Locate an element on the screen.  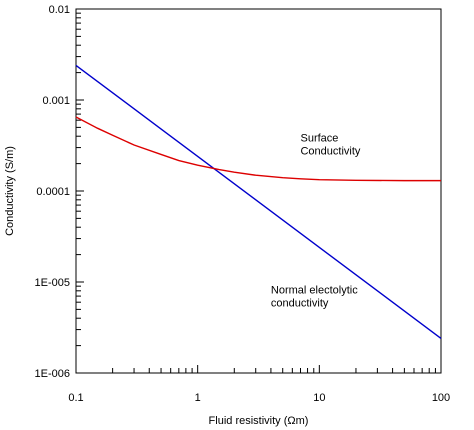
annotation-2: Normal electolytic conductivity is located at coordinates (314, 296).